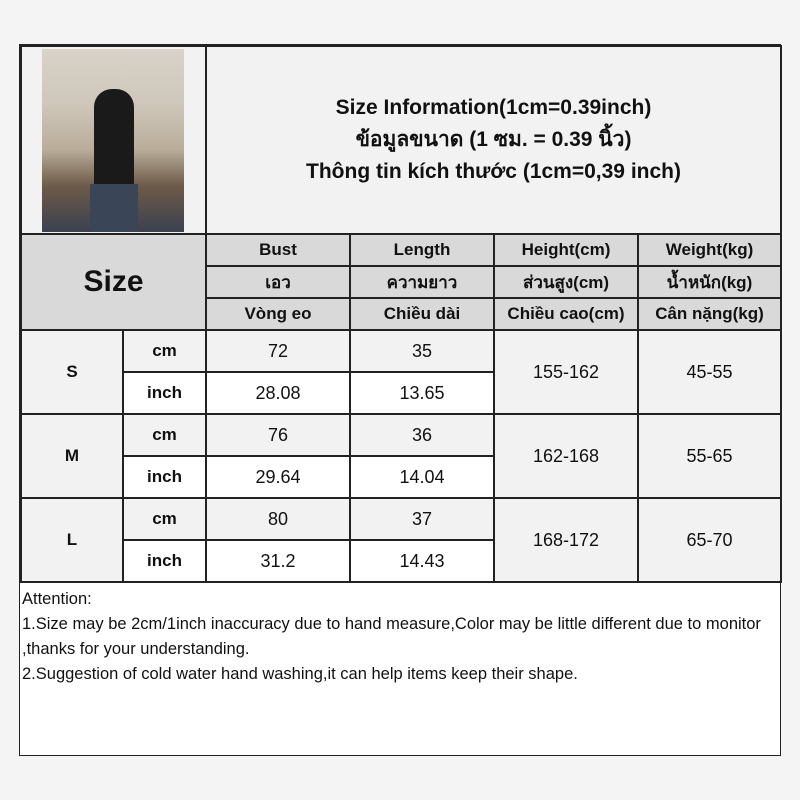  I want to click on title-vietnamese: Thông tin kích thước (1cm=0,39 inch), so click(493, 171).